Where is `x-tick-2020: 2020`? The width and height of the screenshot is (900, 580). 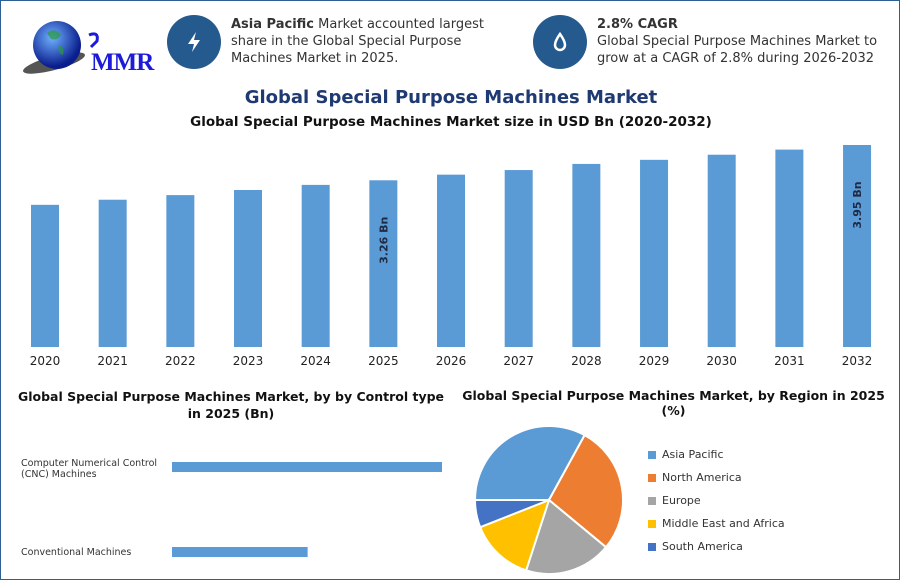
x-tick-2020: 2020 is located at coordinates (45, 361).